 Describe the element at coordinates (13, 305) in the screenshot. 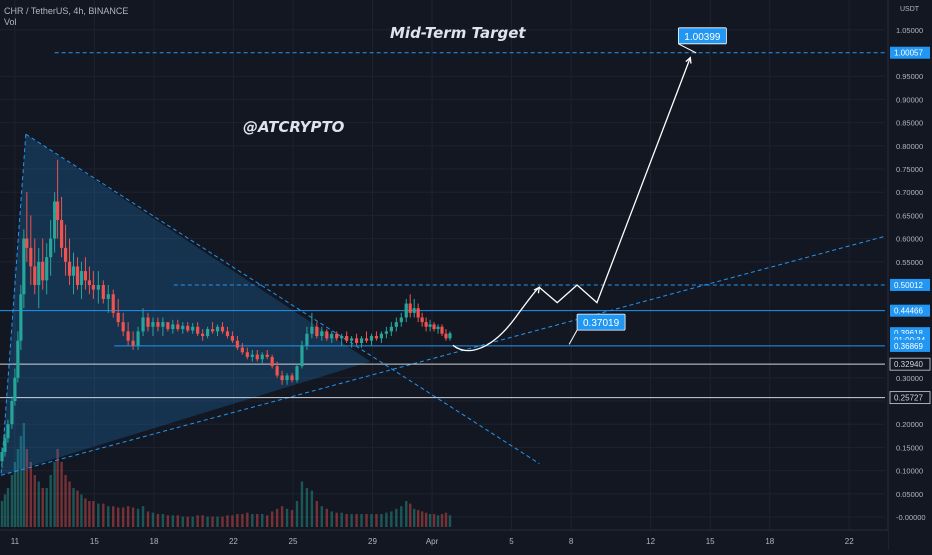

I see `triangle-left-edge` at that location.